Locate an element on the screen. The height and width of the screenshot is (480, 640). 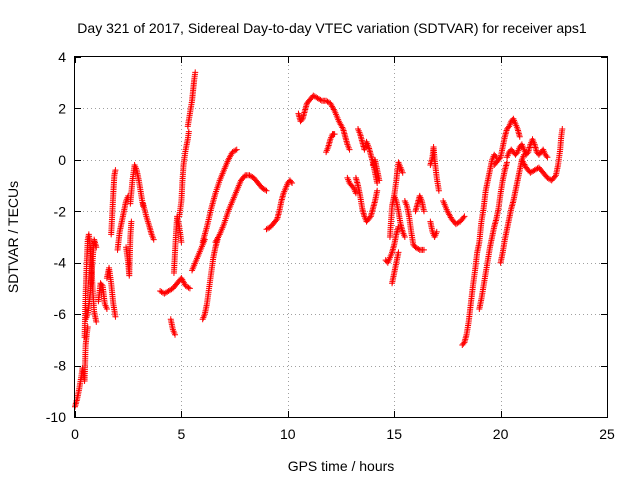
y-tick-label: -4 is located at coordinates (60, 263).